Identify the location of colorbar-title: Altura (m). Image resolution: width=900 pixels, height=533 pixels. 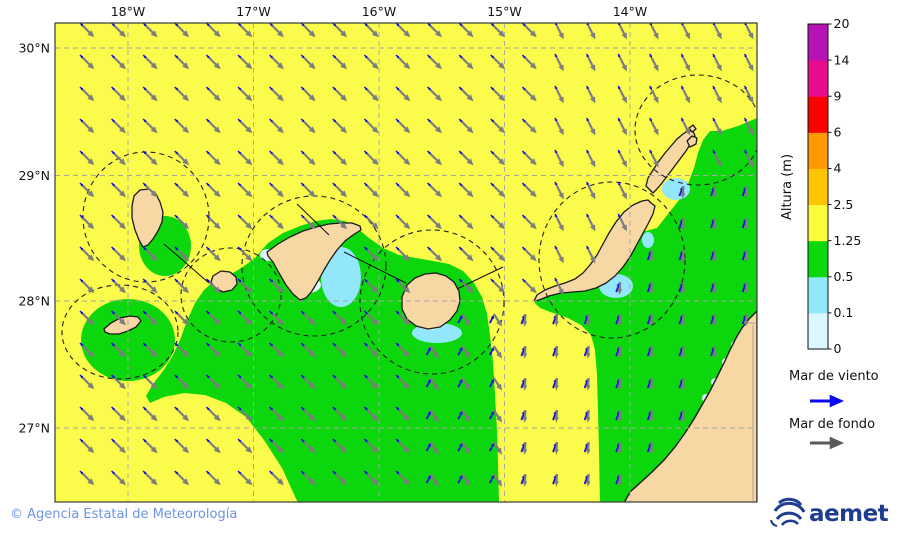
(787, 187).